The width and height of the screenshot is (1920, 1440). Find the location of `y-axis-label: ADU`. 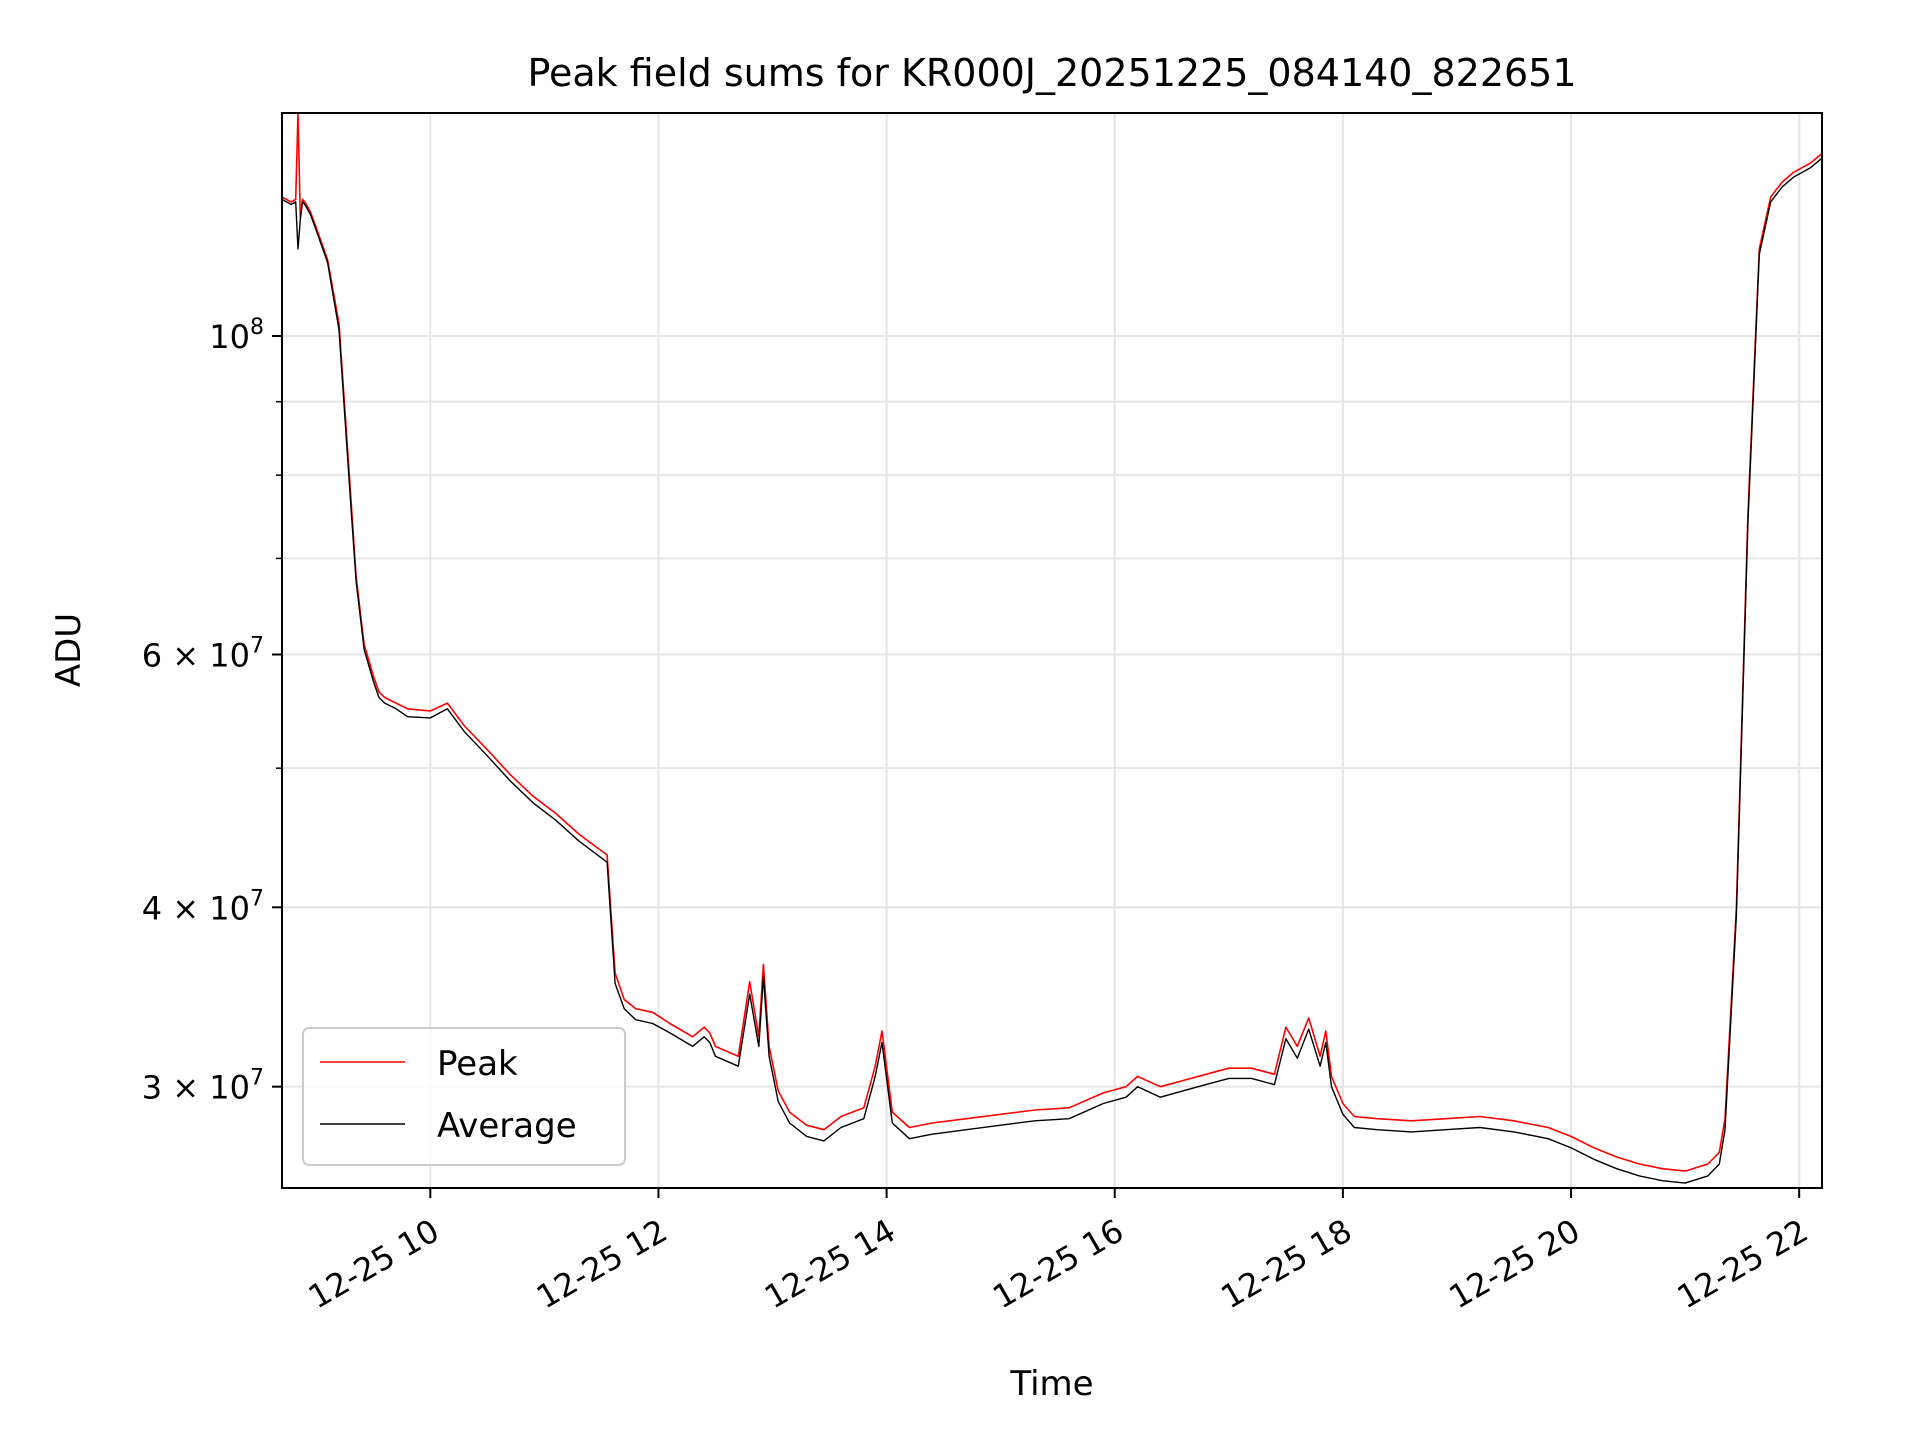

y-axis-label: ADU is located at coordinates (69, 650).